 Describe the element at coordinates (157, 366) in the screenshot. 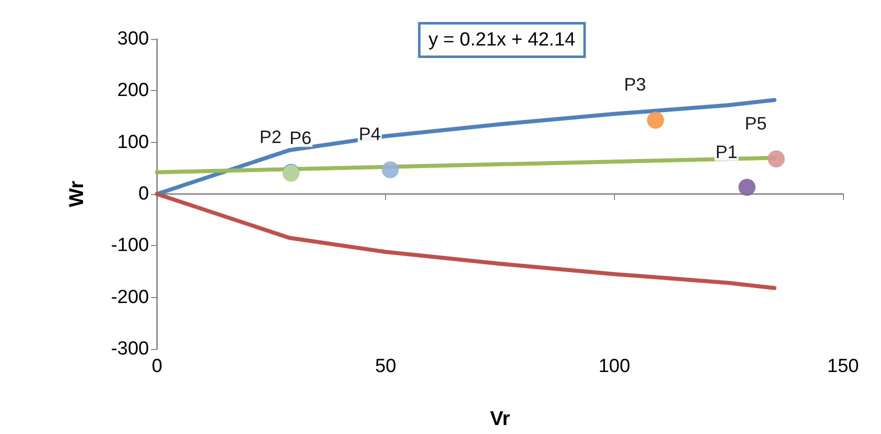

I see `x-tick-label: 0` at that location.